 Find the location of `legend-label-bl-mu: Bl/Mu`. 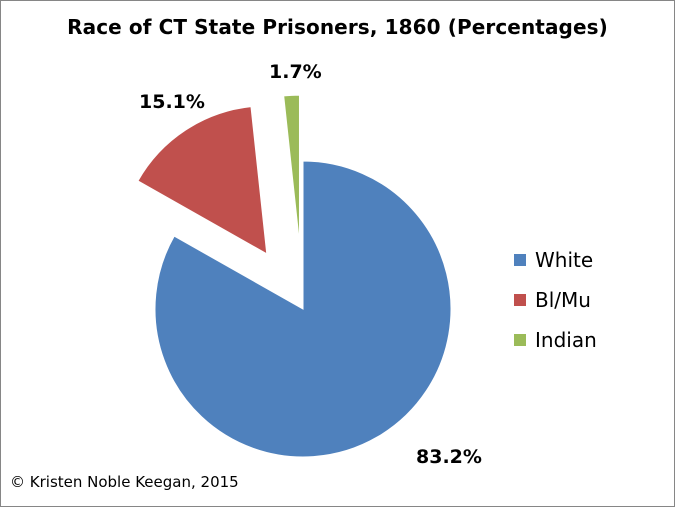

legend-label-bl-mu: Bl/Mu is located at coordinates (563, 300).